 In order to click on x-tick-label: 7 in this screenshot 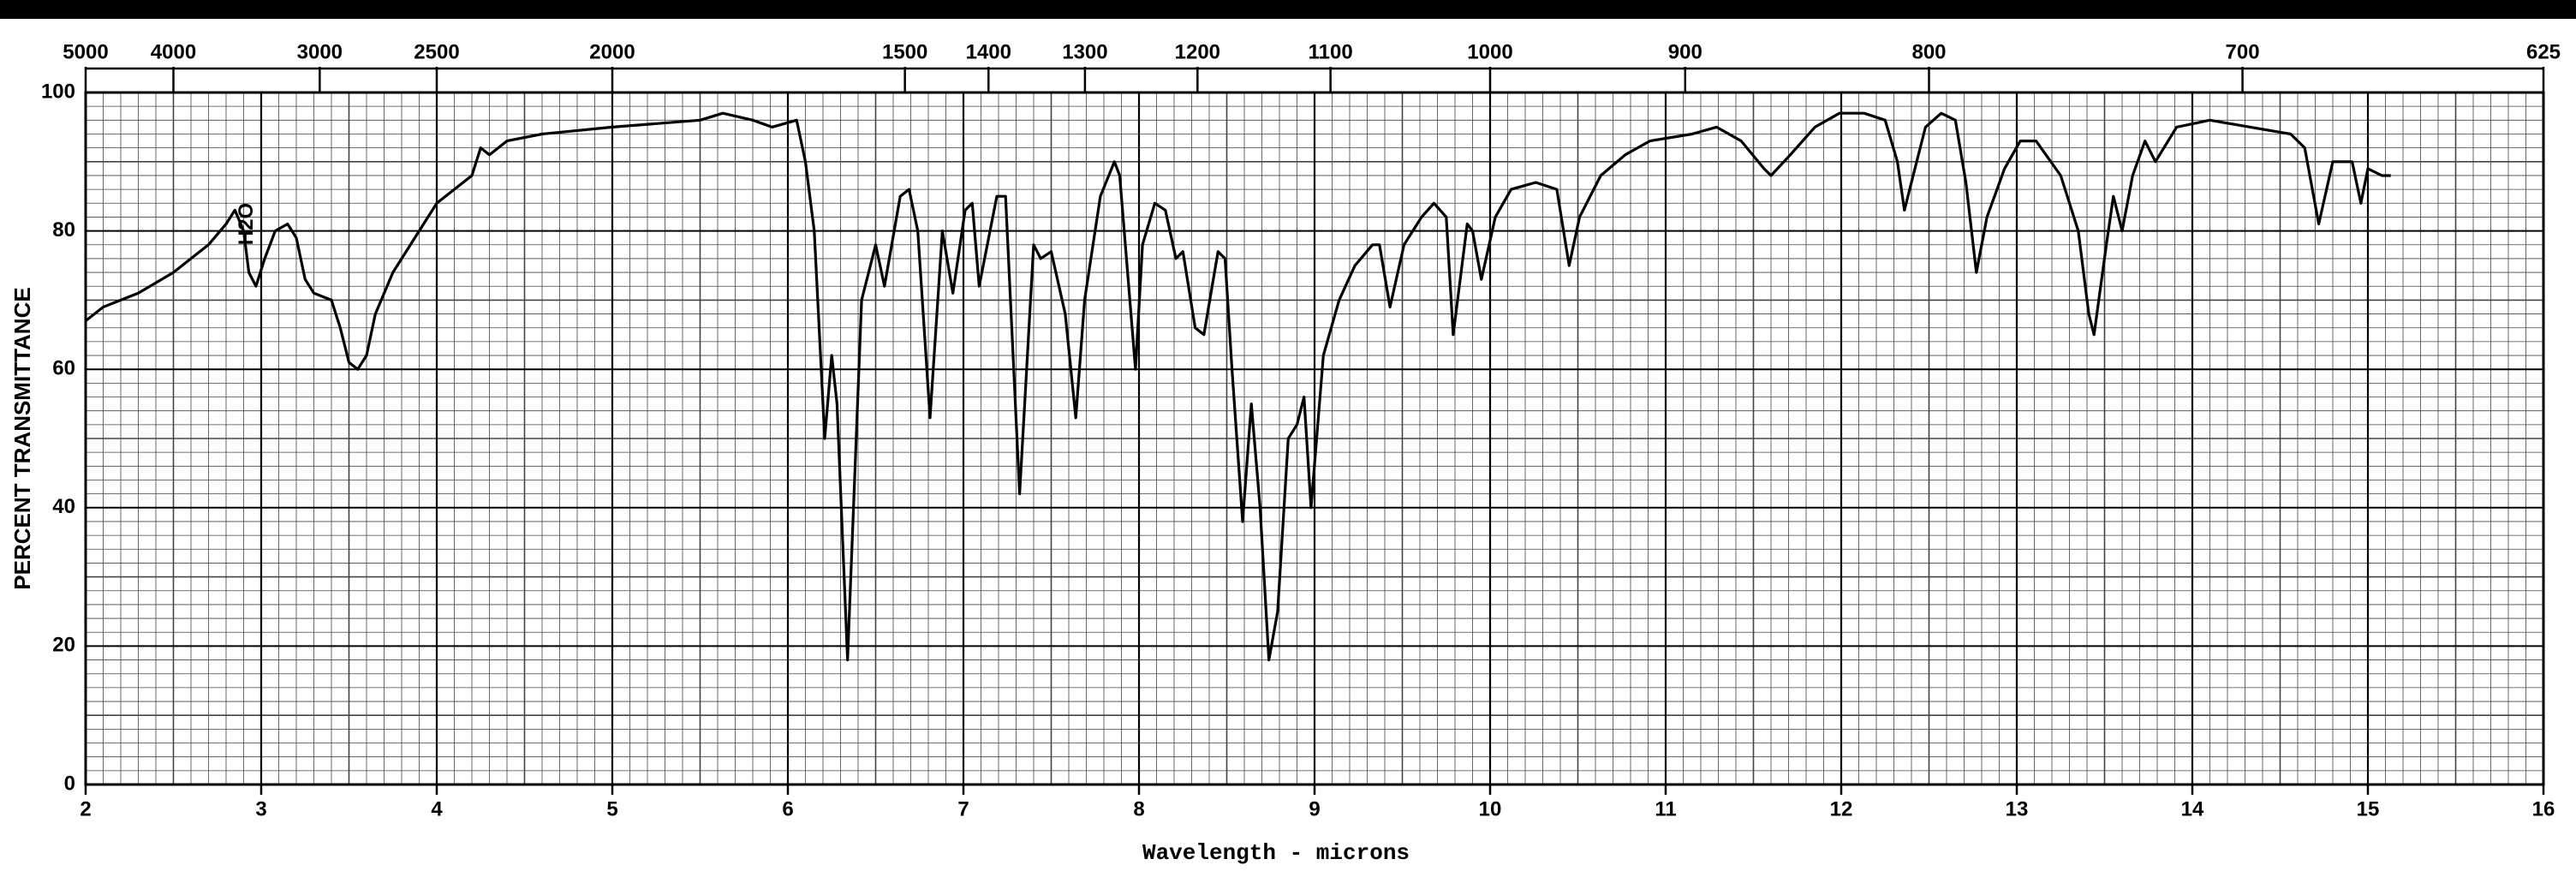, I will do `click(963, 808)`.